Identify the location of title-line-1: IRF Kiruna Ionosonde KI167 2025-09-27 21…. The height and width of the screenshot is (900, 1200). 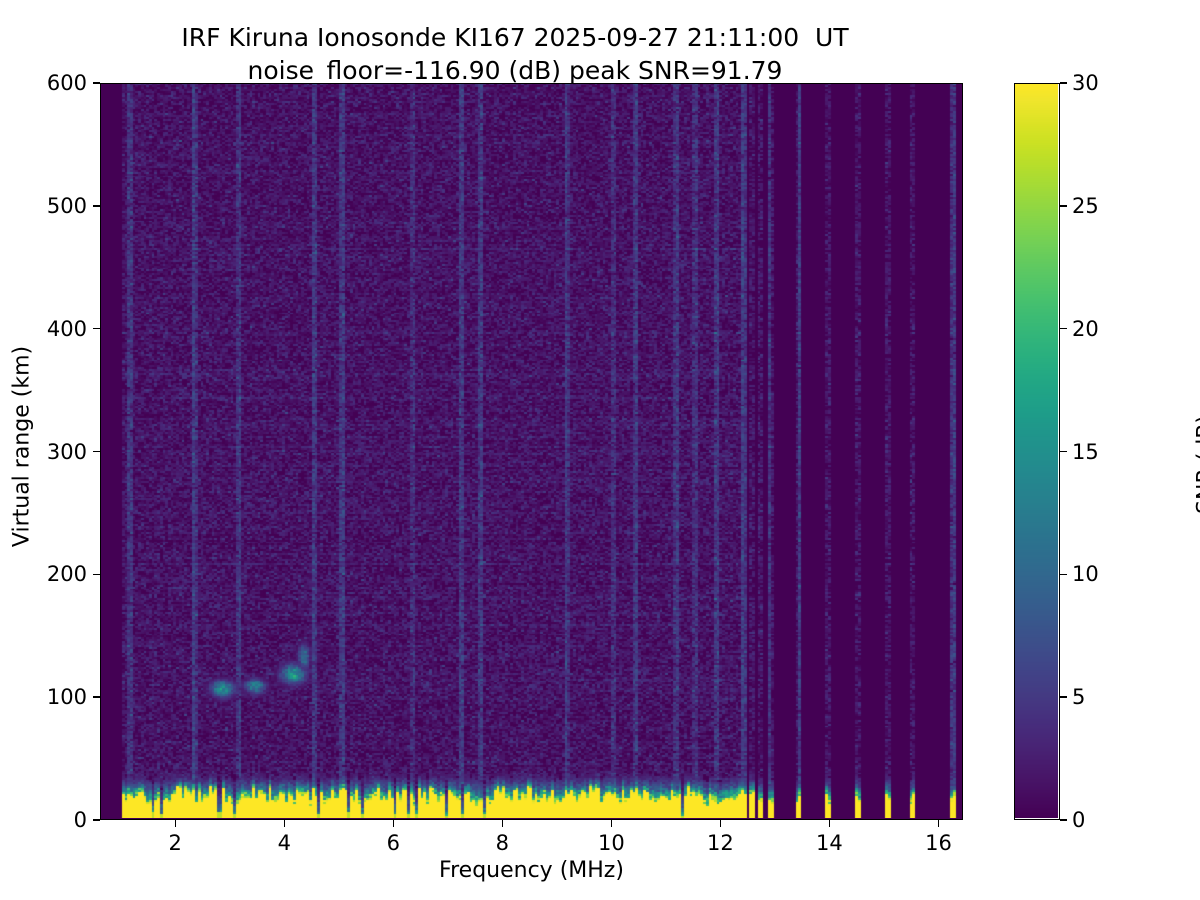
(515, 37).